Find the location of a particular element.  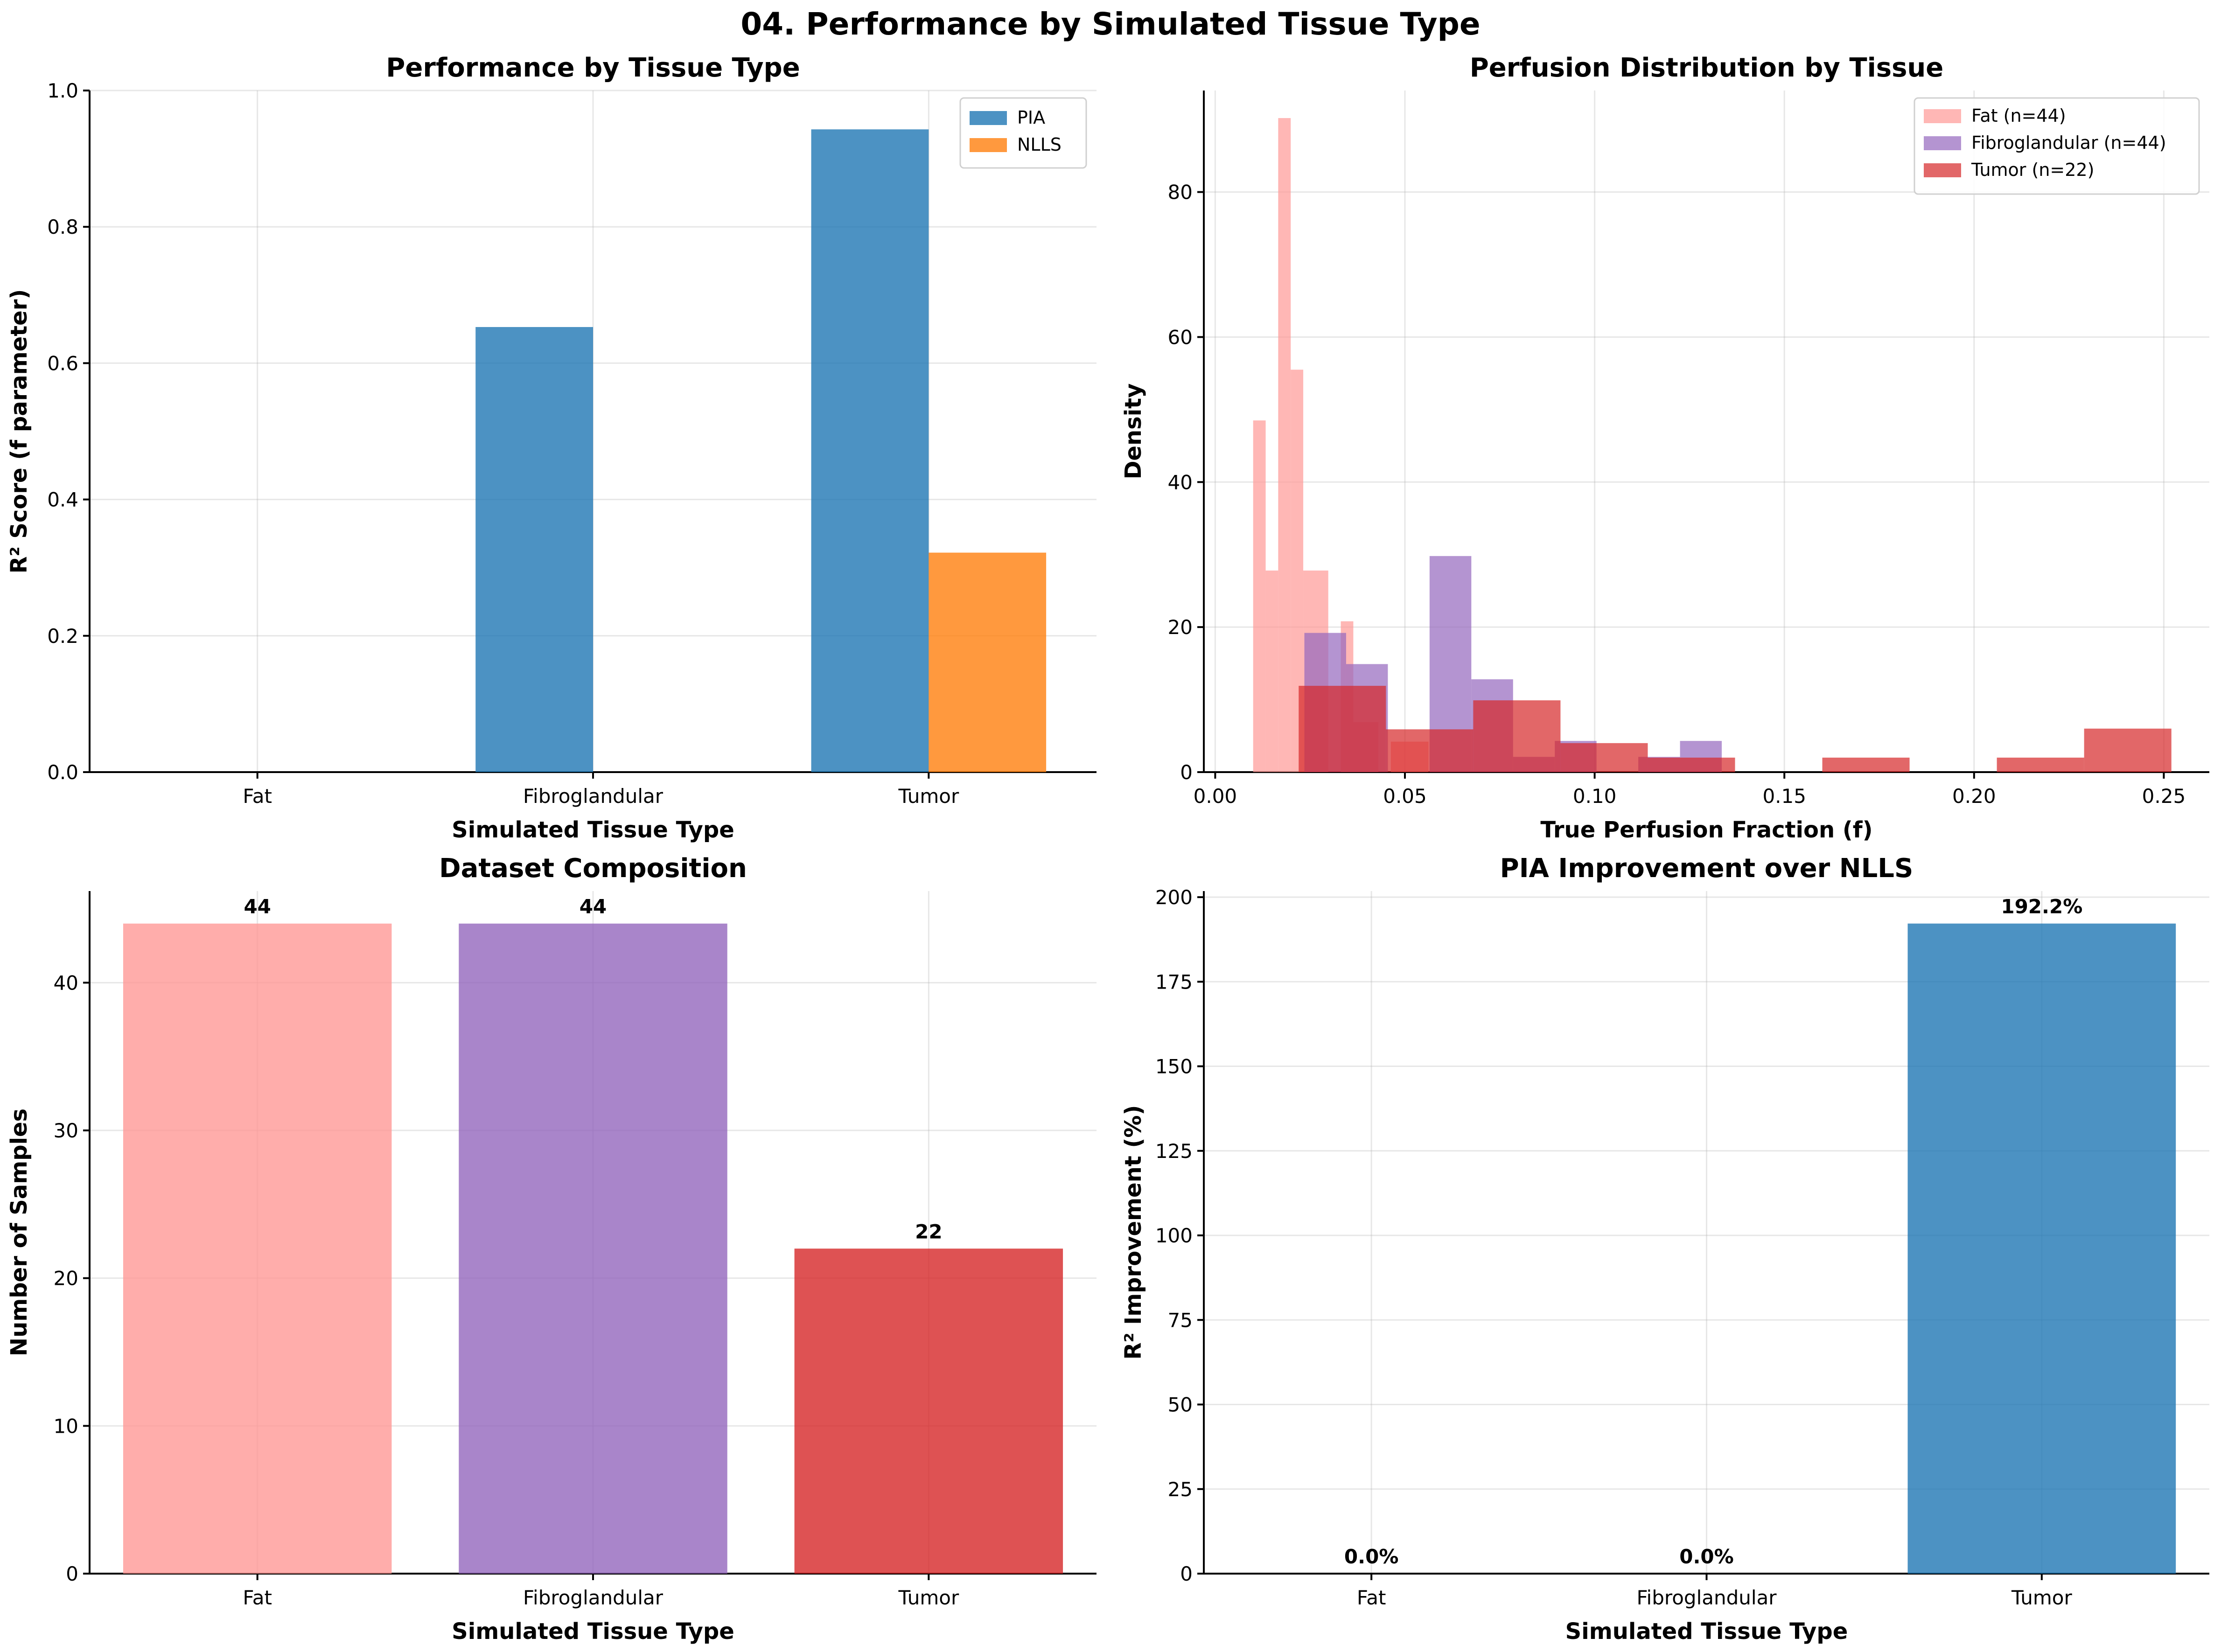

y-tick-label: 125 is located at coordinates (1174, 1152).